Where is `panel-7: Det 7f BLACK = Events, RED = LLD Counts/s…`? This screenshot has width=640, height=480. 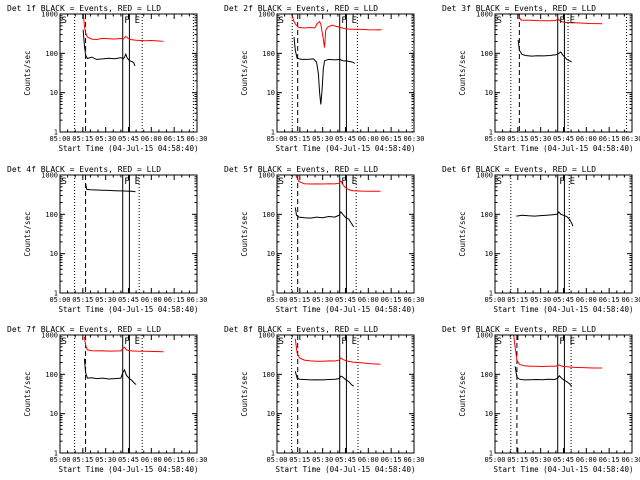 panel-7: Det 7f BLACK = Events, RED = LLD Counts/s… is located at coordinates (107, 399).